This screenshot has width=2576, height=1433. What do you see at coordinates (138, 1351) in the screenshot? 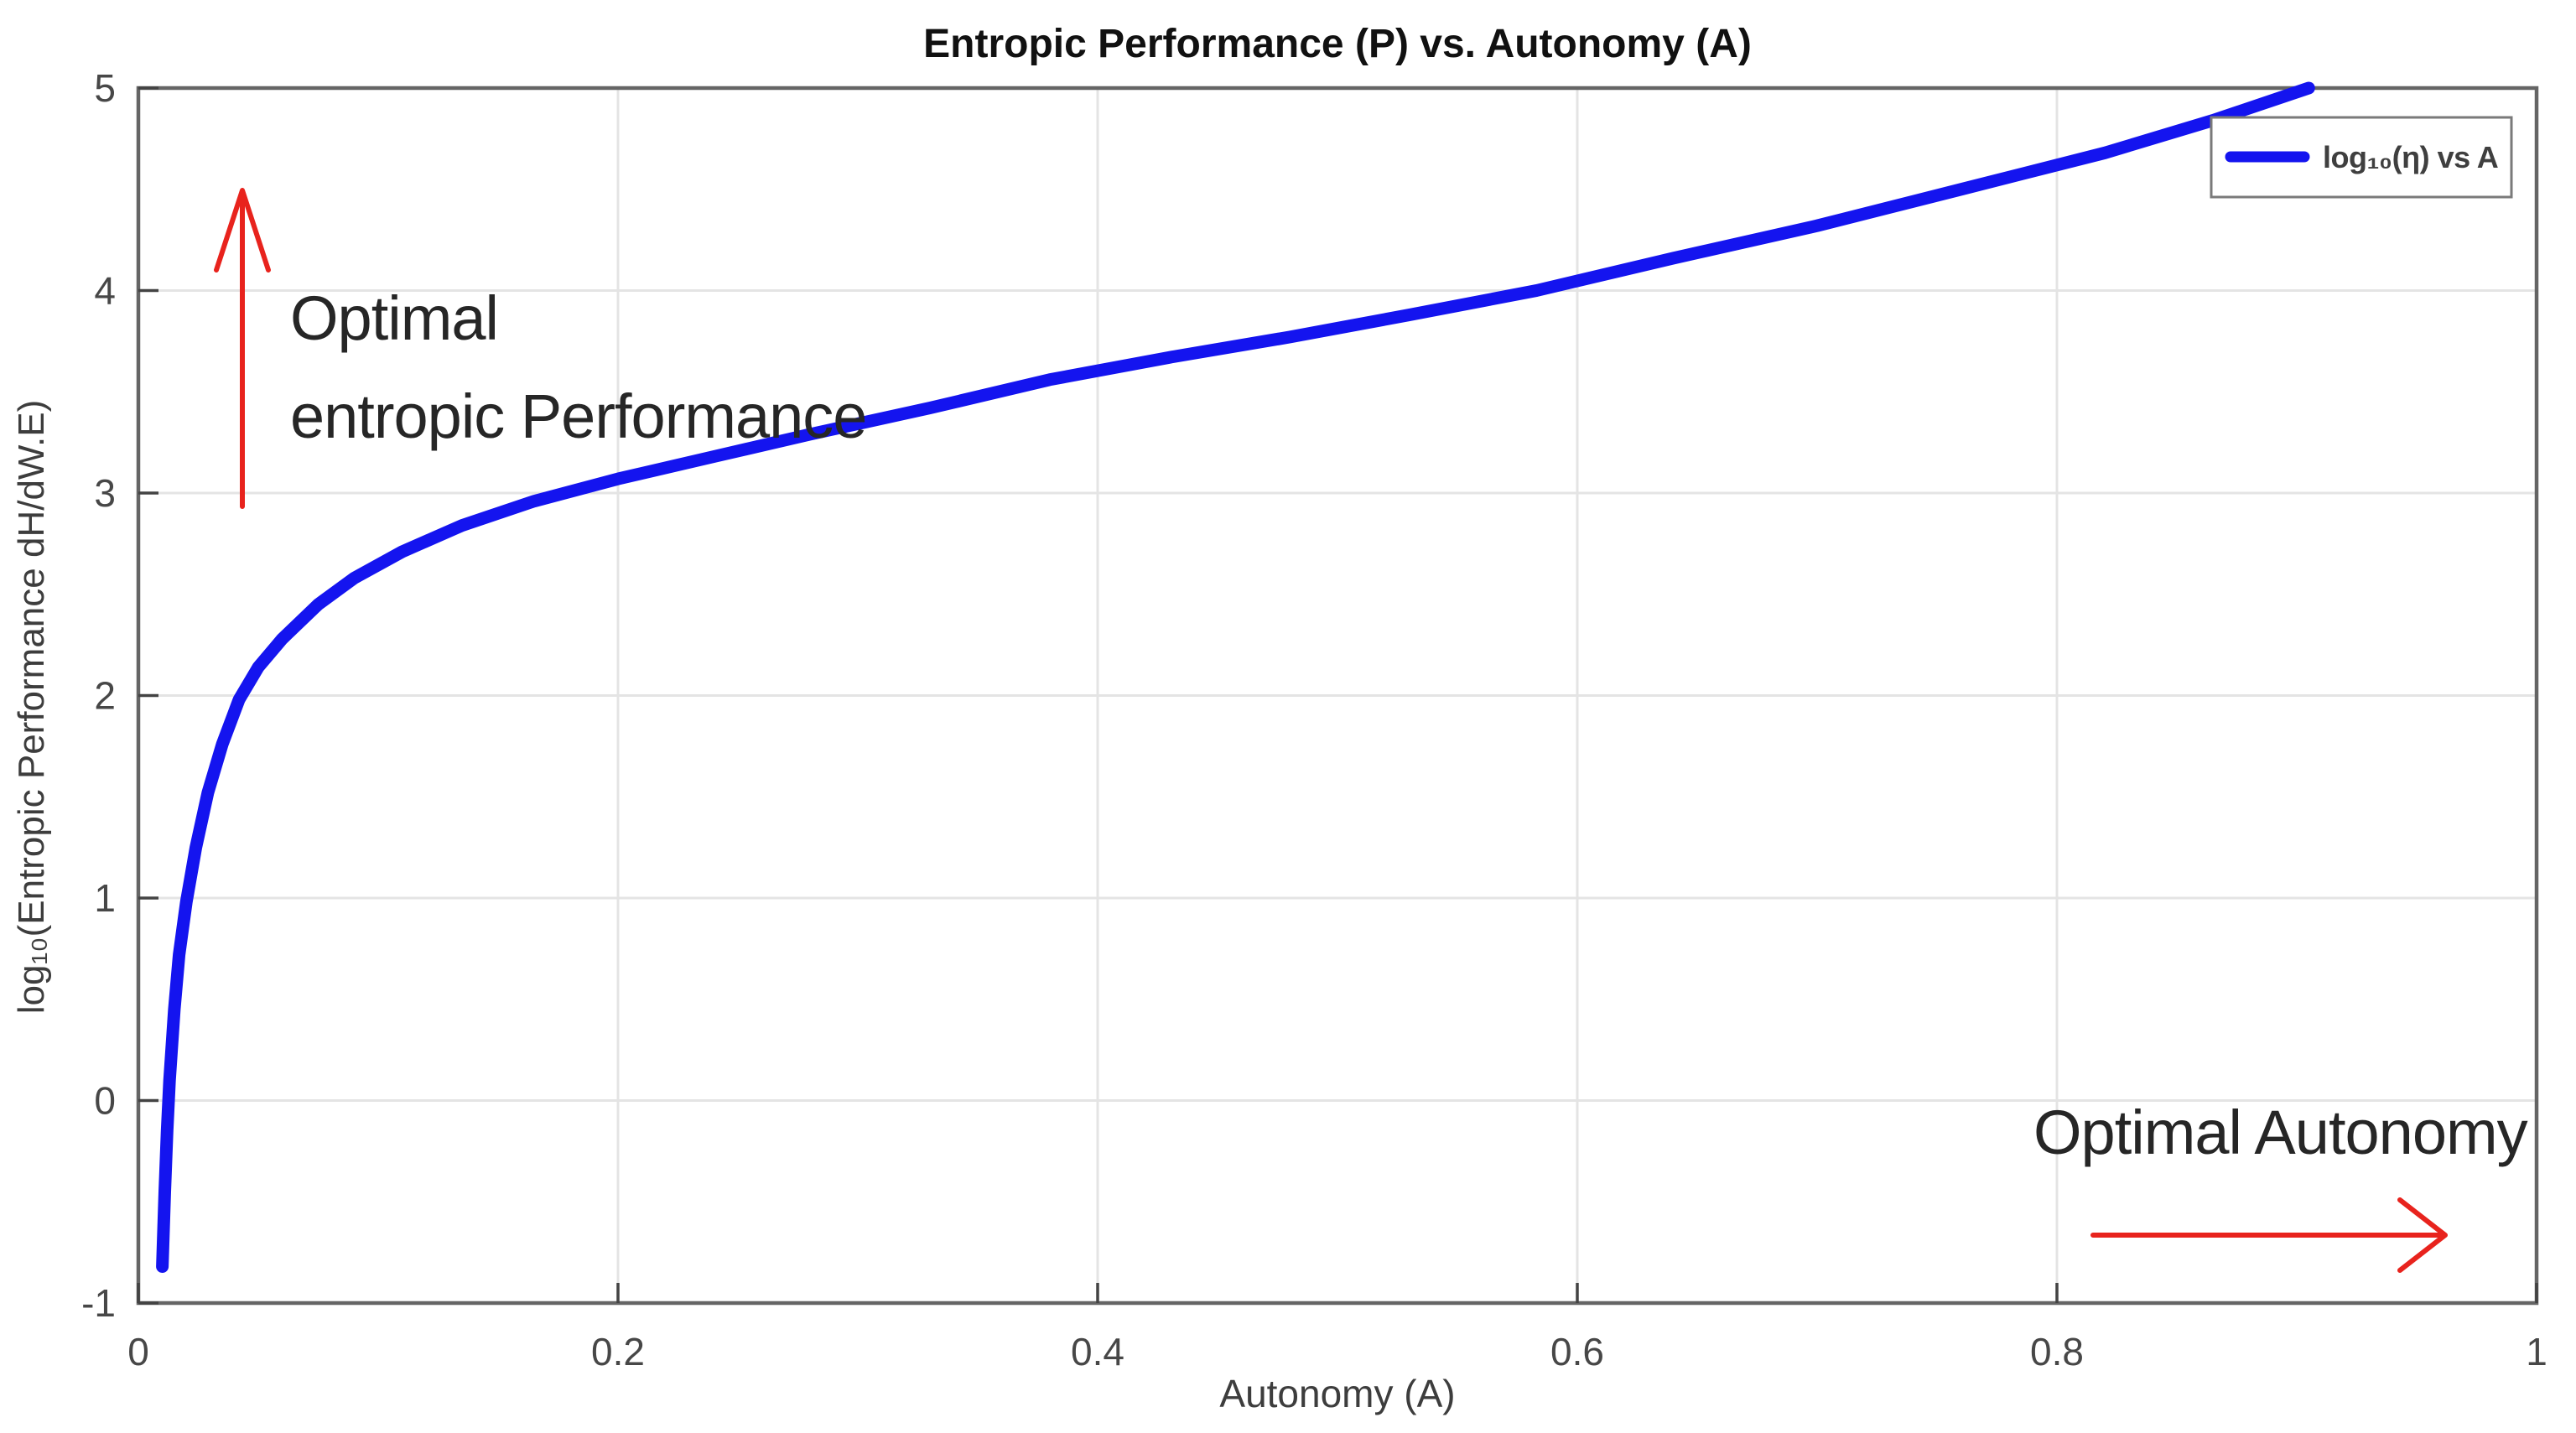
I see `x-tick-label: 0` at bounding box center [138, 1351].